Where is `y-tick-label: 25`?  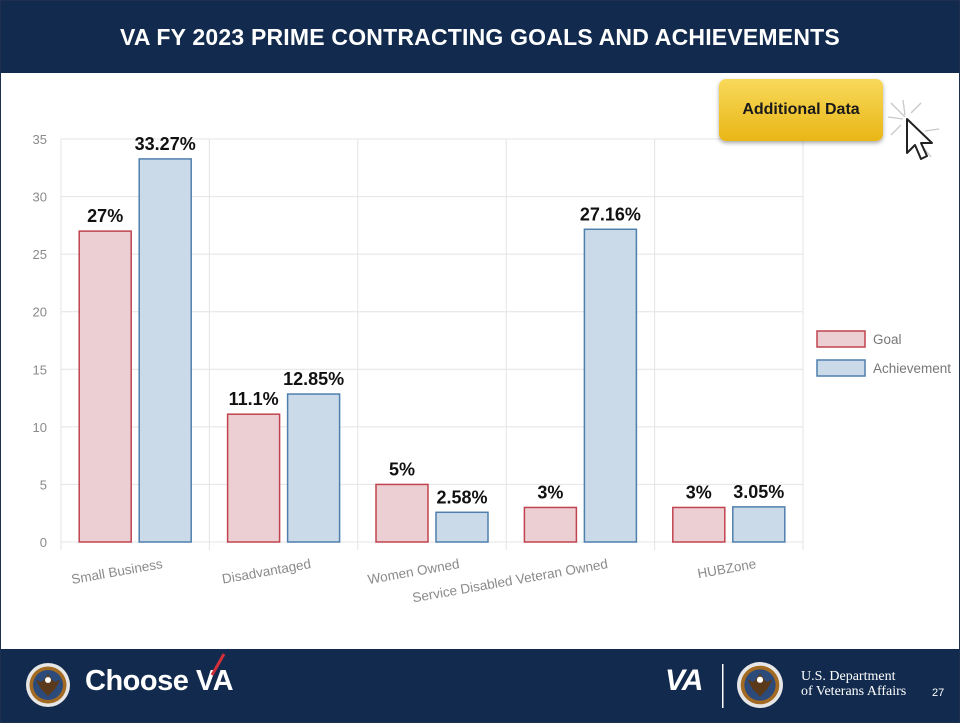 y-tick-label: 25 is located at coordinates (40, 254).